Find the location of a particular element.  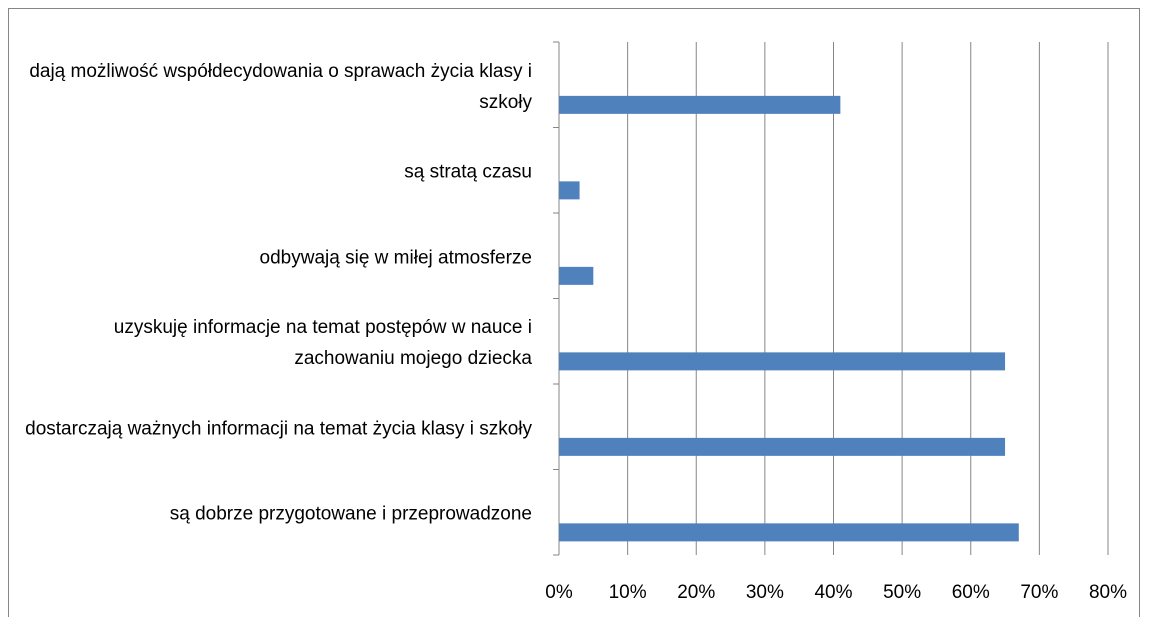

x-tick-label: 10% is located at coordinates (628, 592).